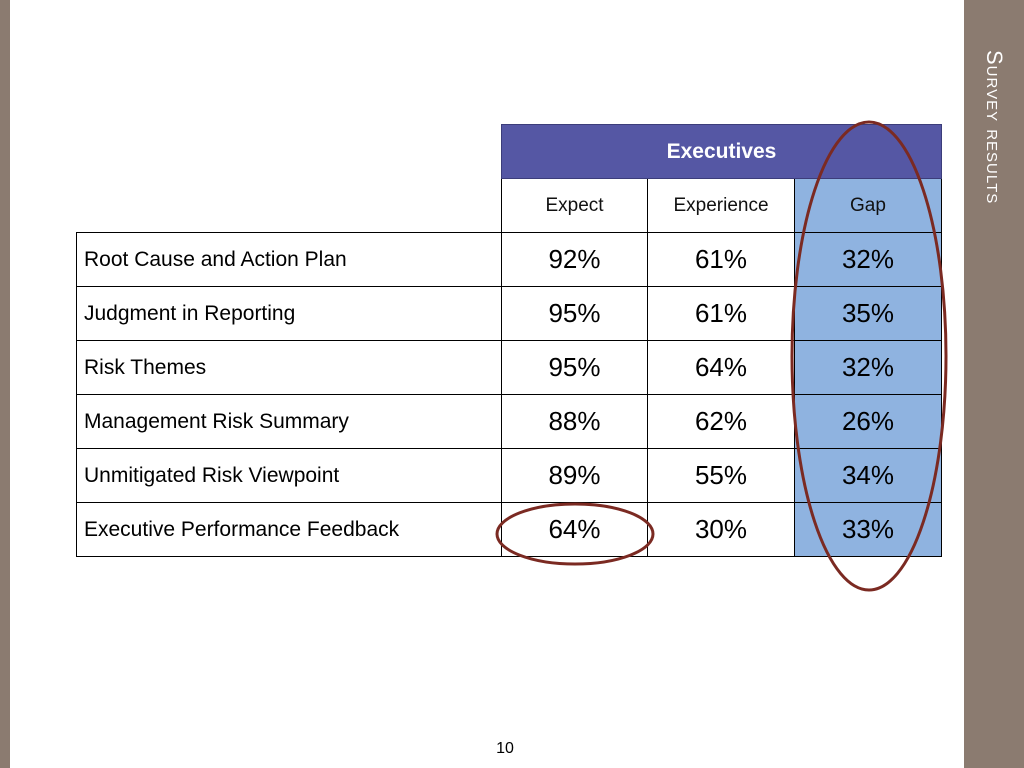 This screenshot has height=768, width=1024. Describe the element at coordinates (721, 422) in the screenshot. I see `experience-value: 62%` at that location.